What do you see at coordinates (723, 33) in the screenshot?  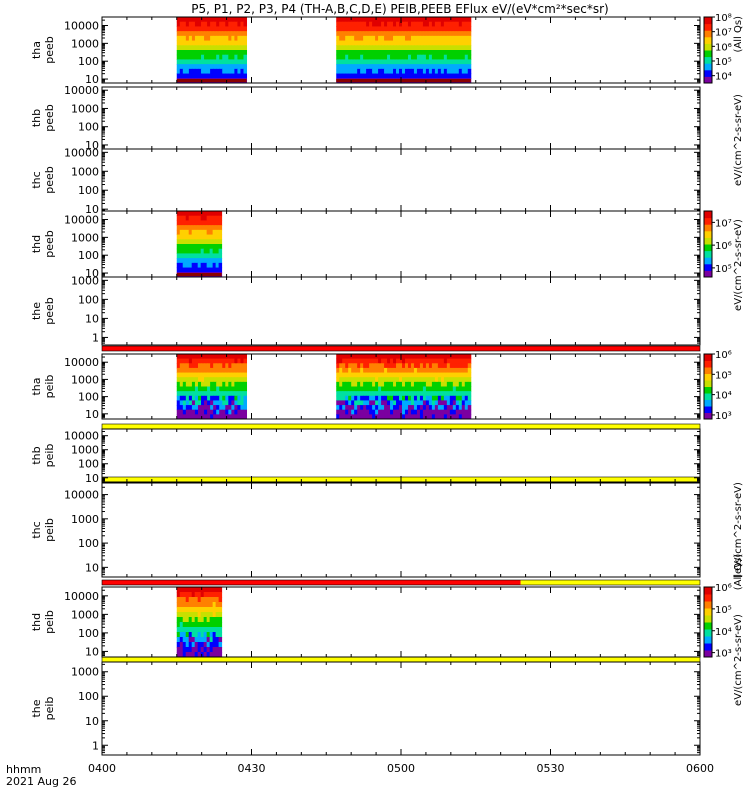 I see `colorbar-tick-label: 10⁷` at bounding box center [723, 33].